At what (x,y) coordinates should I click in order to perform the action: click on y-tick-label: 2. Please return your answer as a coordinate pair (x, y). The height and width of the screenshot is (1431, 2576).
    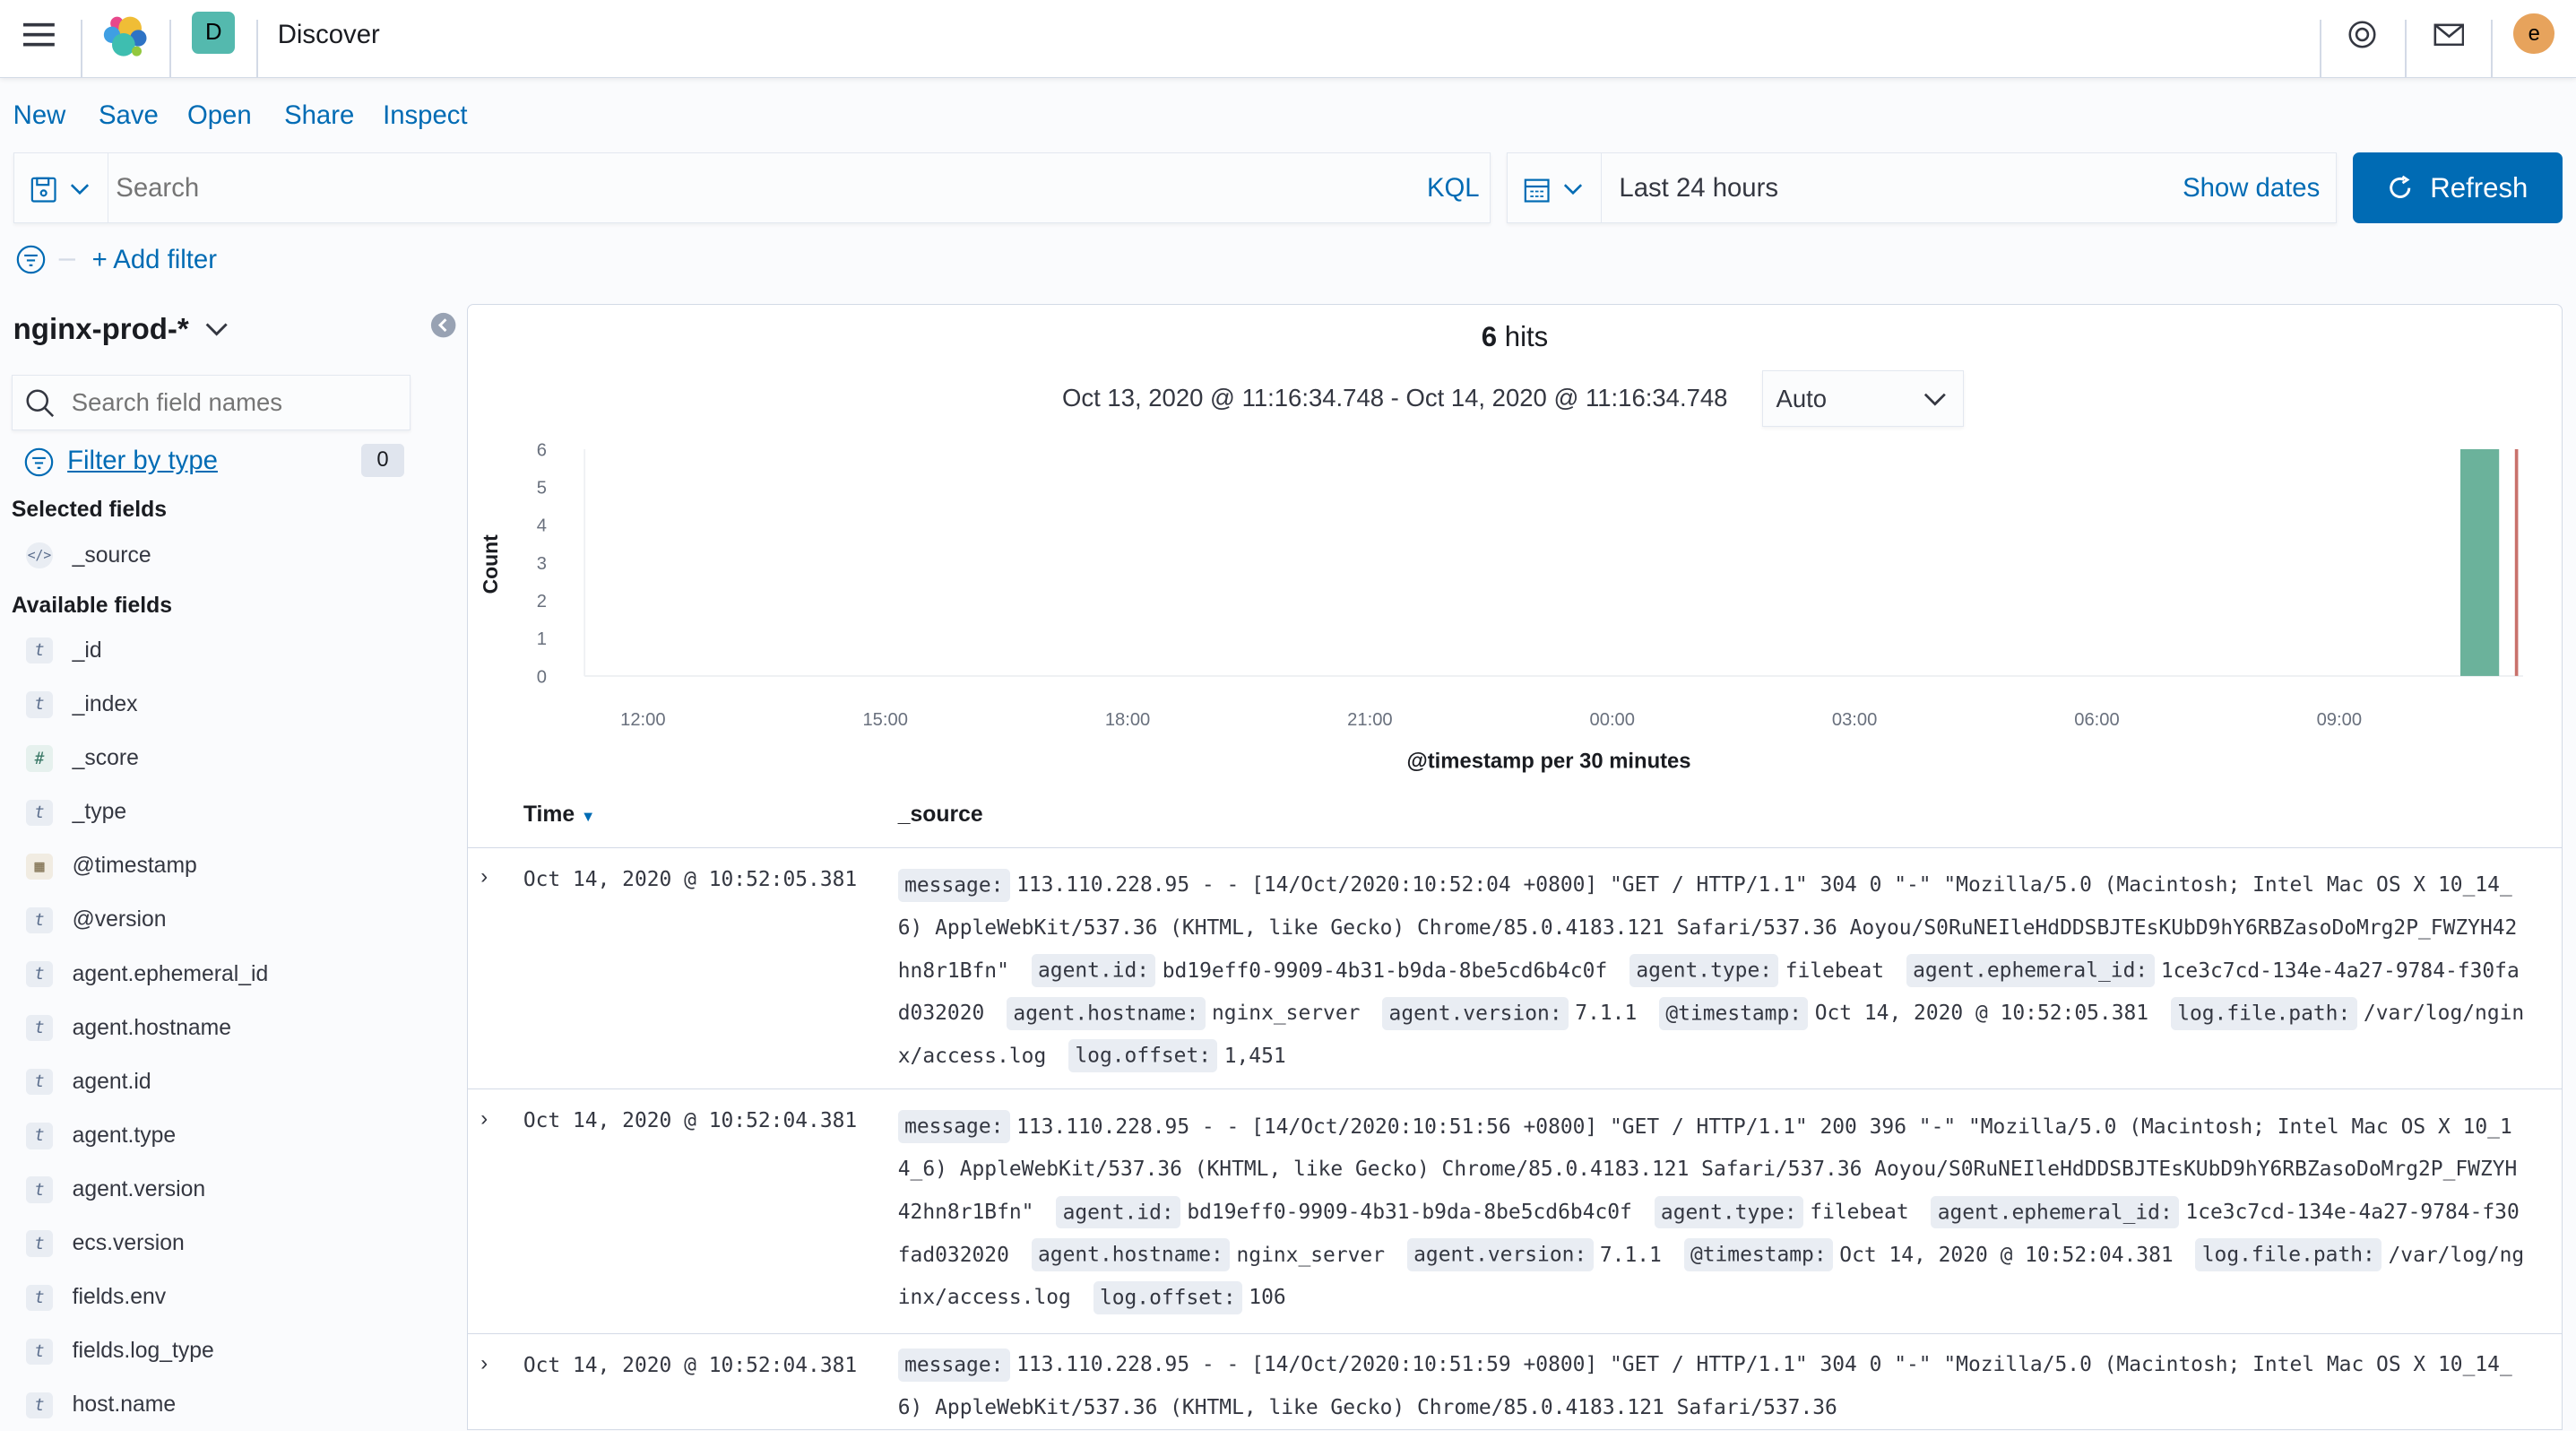
    Looking at the image, I should click on (541, 601).